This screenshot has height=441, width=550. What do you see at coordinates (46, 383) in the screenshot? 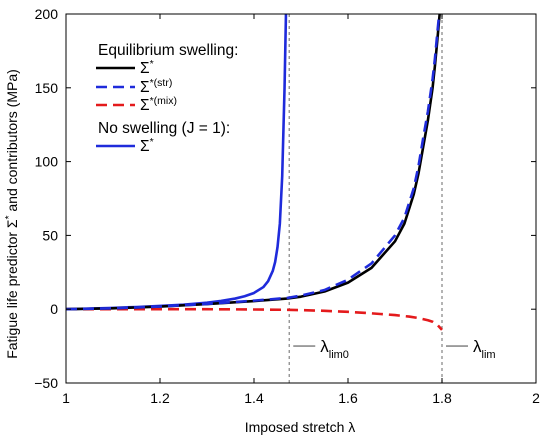
I see `y-tick-label: −50` at bounding box center [46, 383].